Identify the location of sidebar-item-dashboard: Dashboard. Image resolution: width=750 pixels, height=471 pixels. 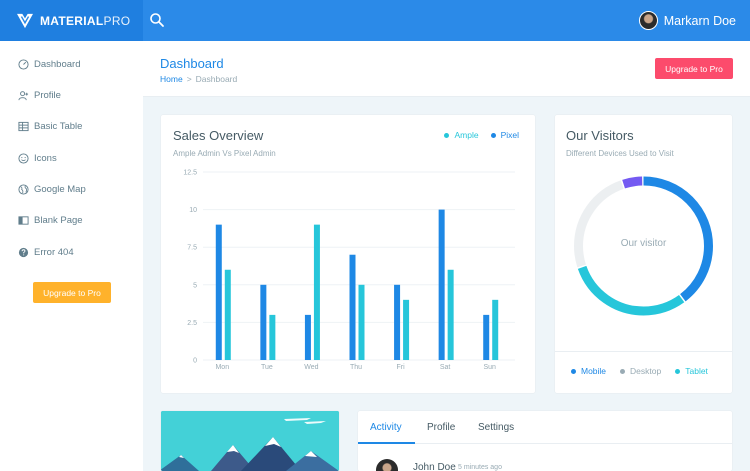
(49, 64).